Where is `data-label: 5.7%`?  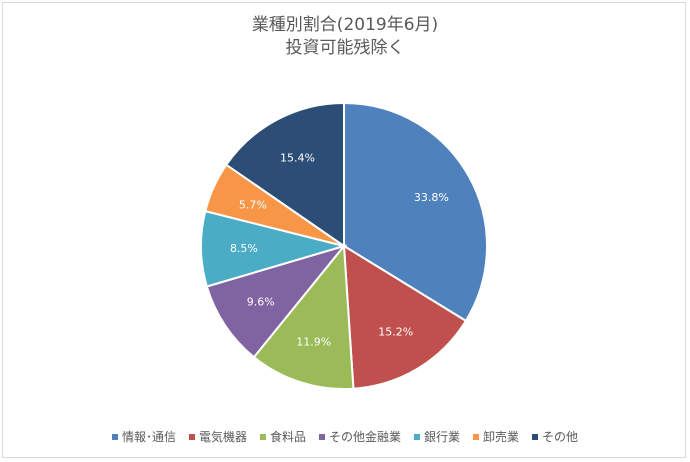 data-label: 5.7% is located at coordinates (253, 205).